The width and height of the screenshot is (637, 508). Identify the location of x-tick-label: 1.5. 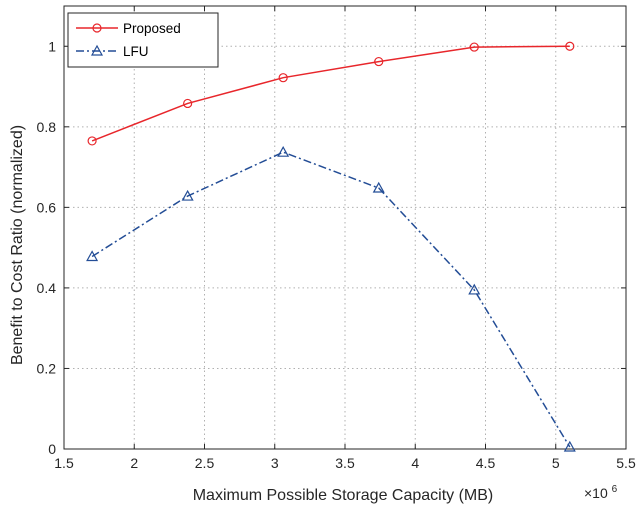
(64, 463).